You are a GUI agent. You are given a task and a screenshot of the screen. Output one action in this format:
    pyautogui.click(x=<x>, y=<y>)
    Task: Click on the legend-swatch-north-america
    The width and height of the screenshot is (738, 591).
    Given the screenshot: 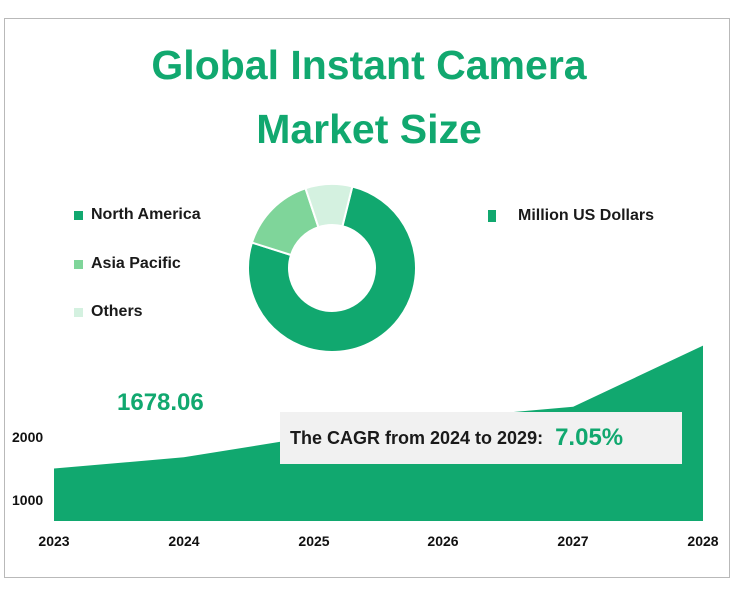 What is the action you would take?
    pyautogui.click(x=78, y=215)
    